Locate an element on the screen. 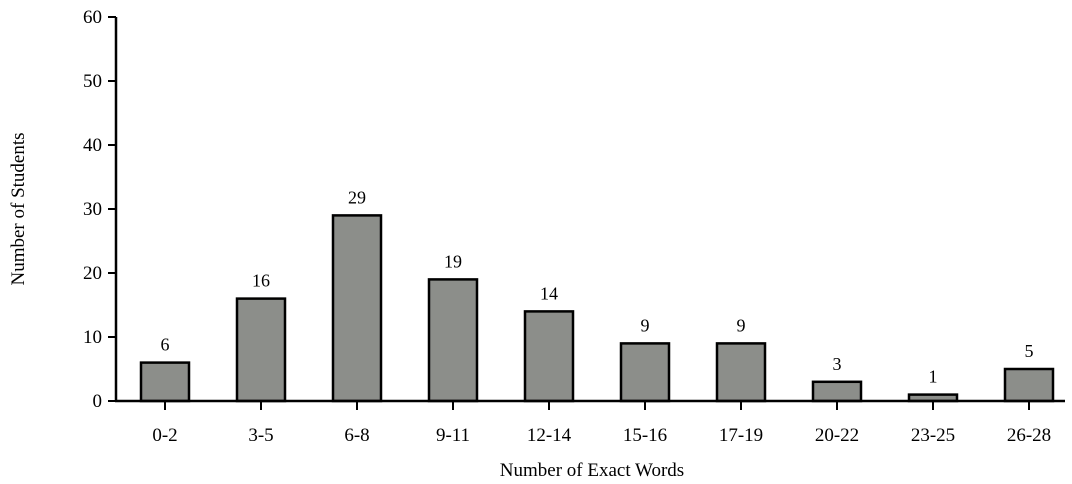 The image size is (1072, 484). x-tick-label-3-5: 3-5 is located at coordinates (260, 435).